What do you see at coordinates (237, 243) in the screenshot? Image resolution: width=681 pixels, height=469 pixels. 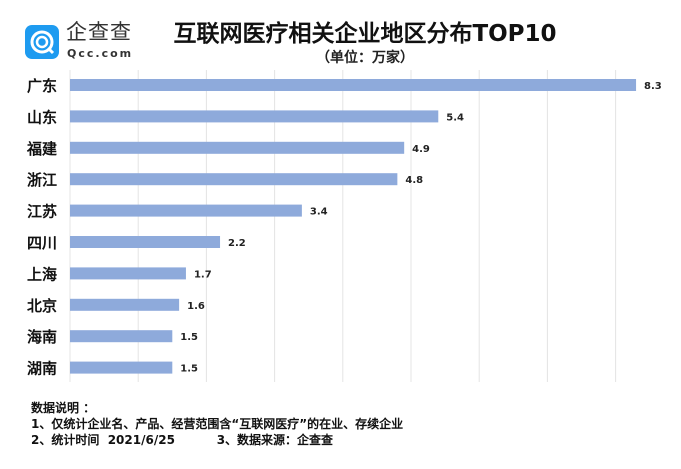 I see `data-label: 2.2` at bounding box center [237, 243].